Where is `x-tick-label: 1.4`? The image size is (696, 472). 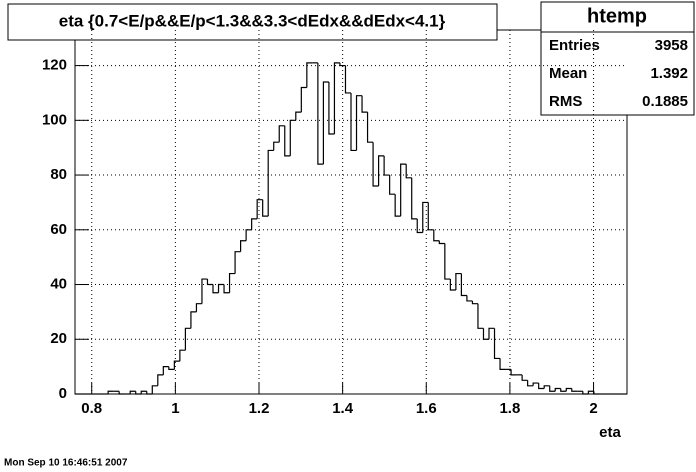 x-tick-label: 1.4 is located at coordinates (343, 408).